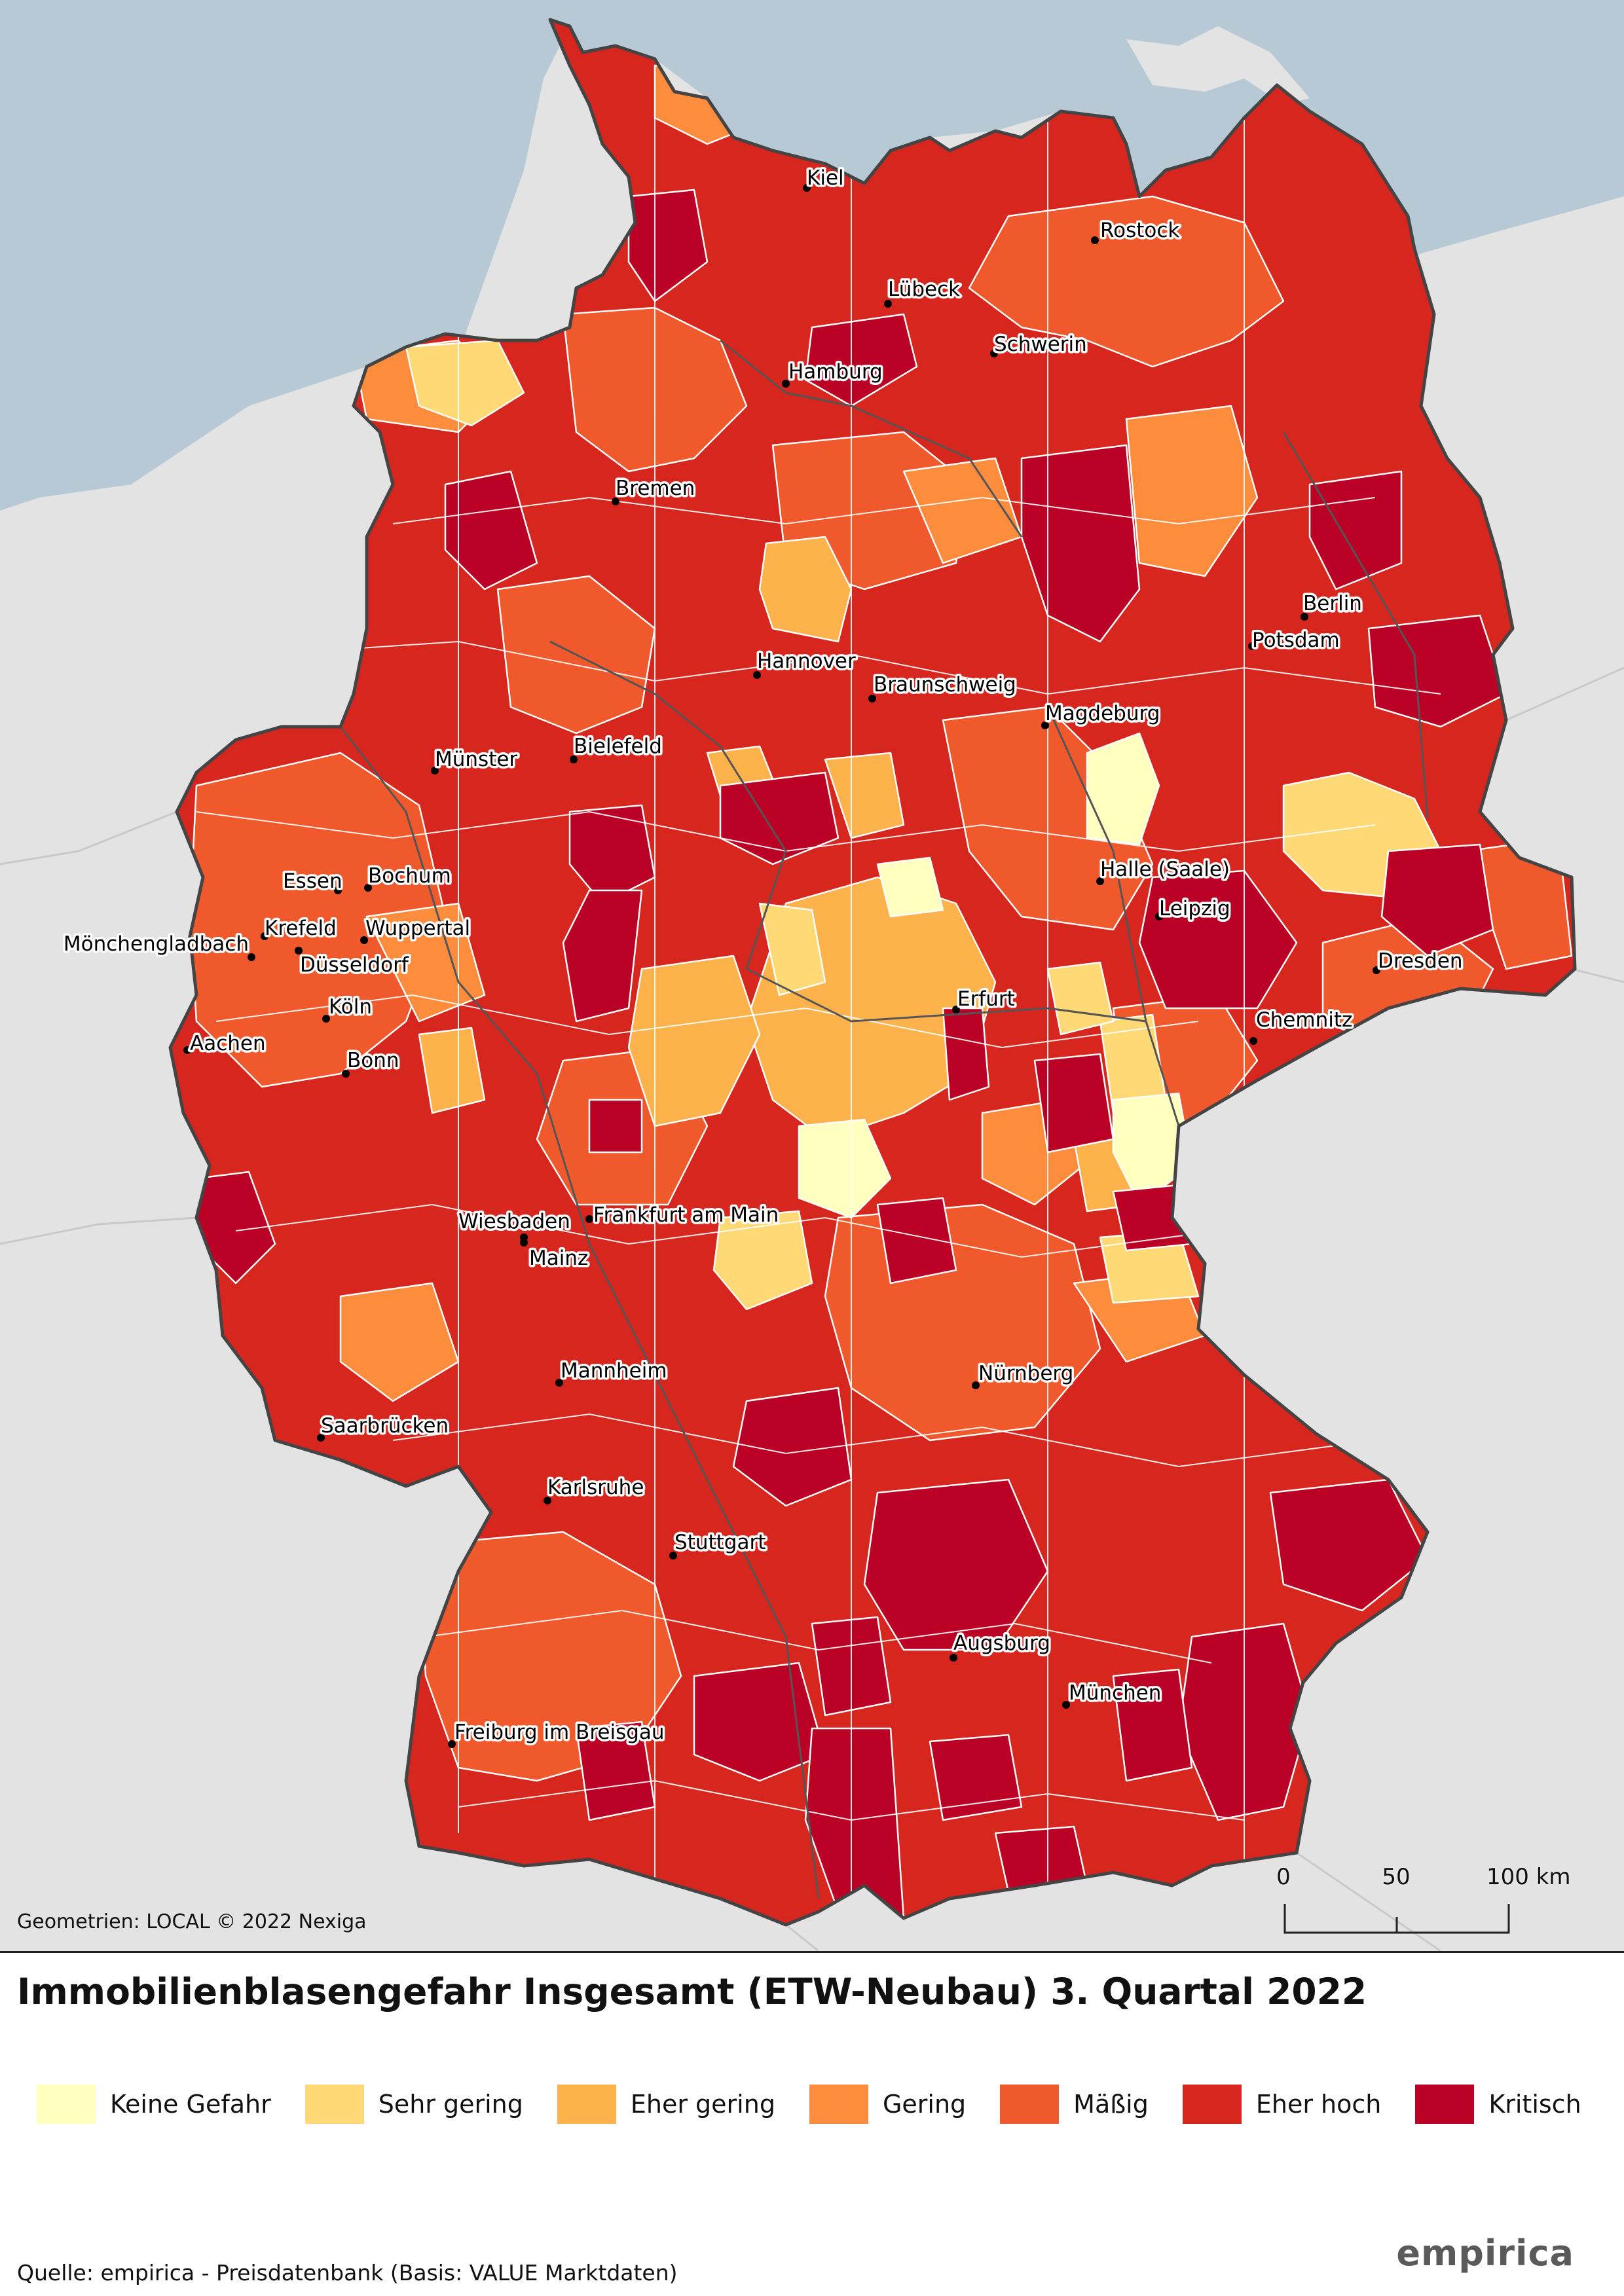  Describe the element at coordinates (1218, 65) in the screenshot. I see `island` at that location.